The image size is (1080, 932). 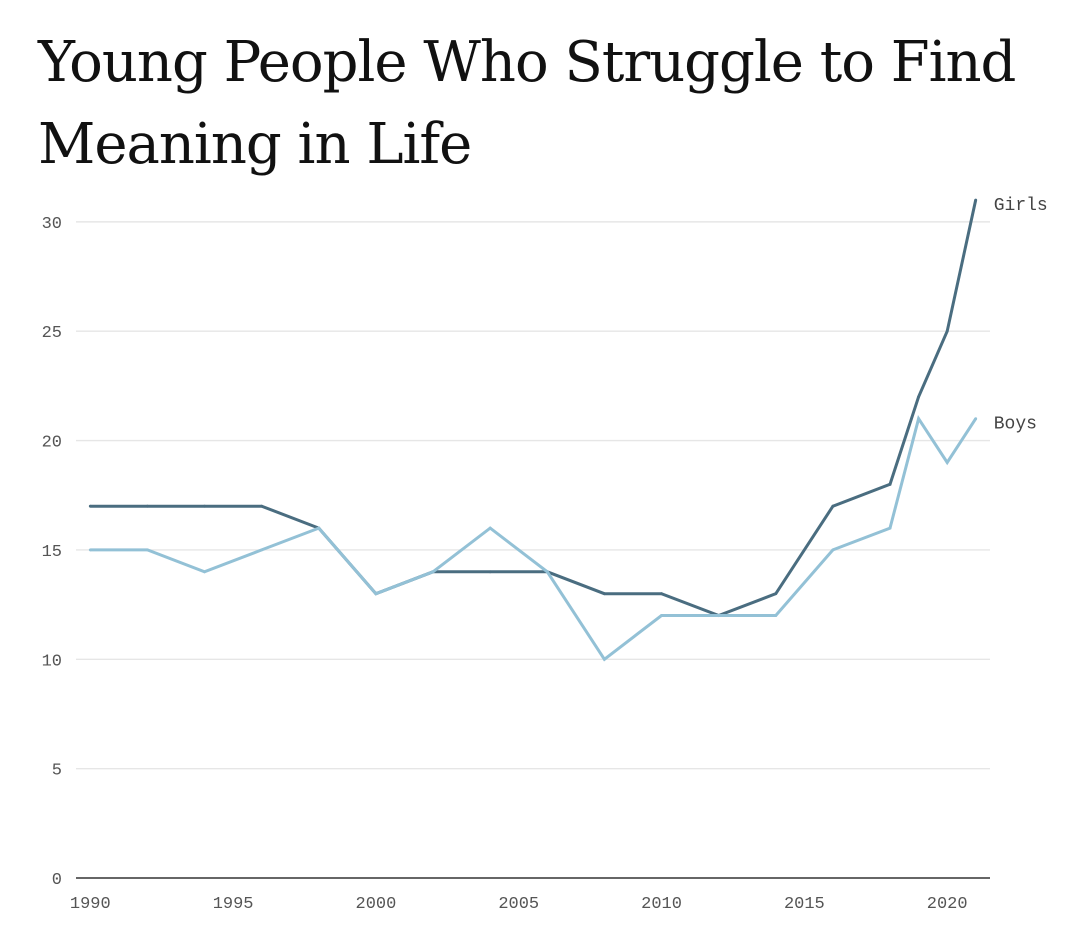 I want to click on y-tick-label: 10, so click(x=52, y=661).